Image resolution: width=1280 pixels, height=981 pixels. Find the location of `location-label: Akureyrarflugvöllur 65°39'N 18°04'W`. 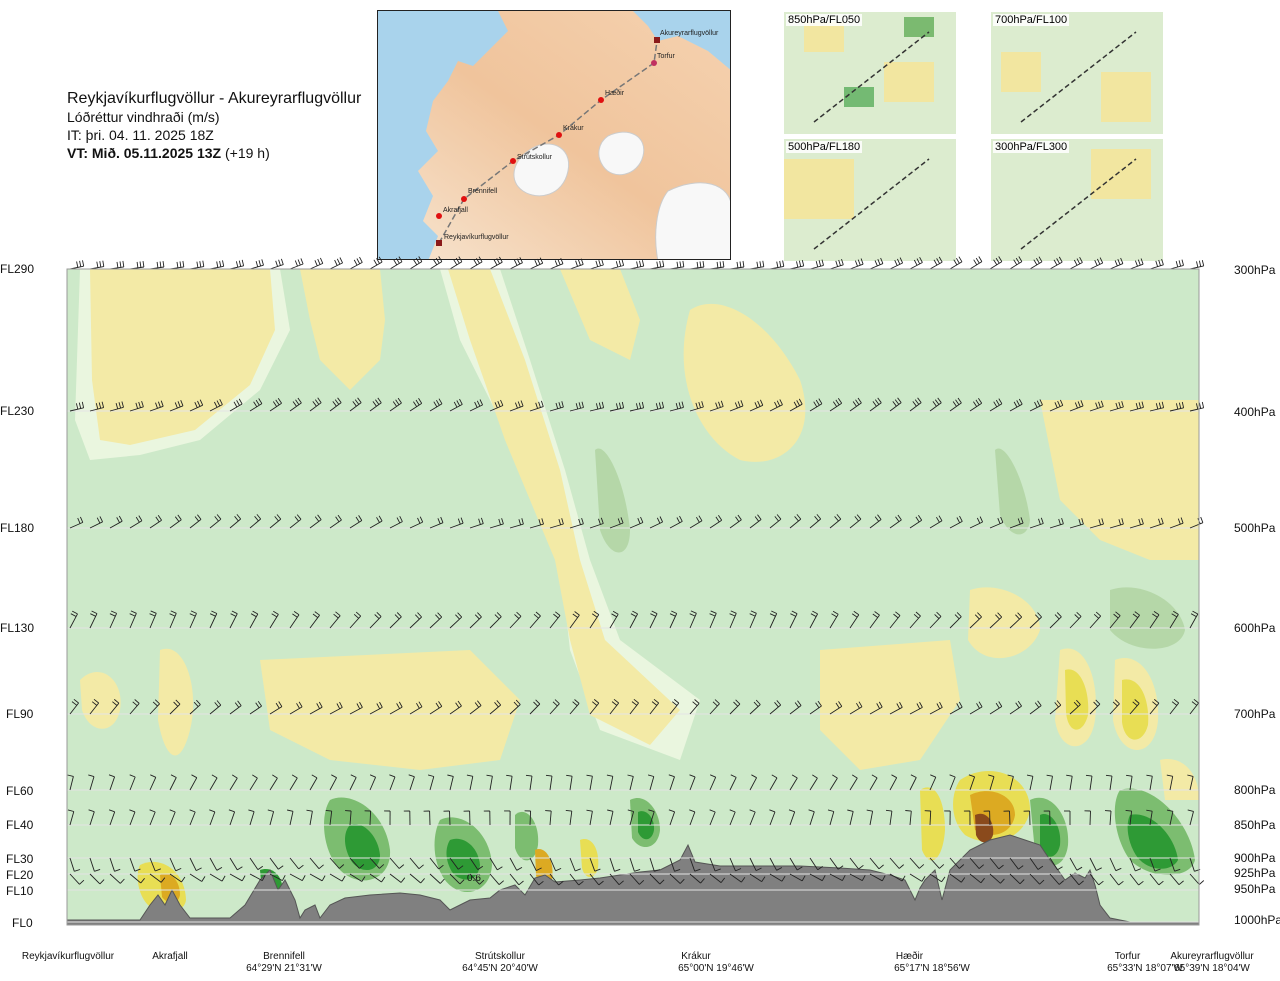

location-label: Akureyrarflugvöllur 65°39'N 18°04'W is located at coordinates (1211, 963).